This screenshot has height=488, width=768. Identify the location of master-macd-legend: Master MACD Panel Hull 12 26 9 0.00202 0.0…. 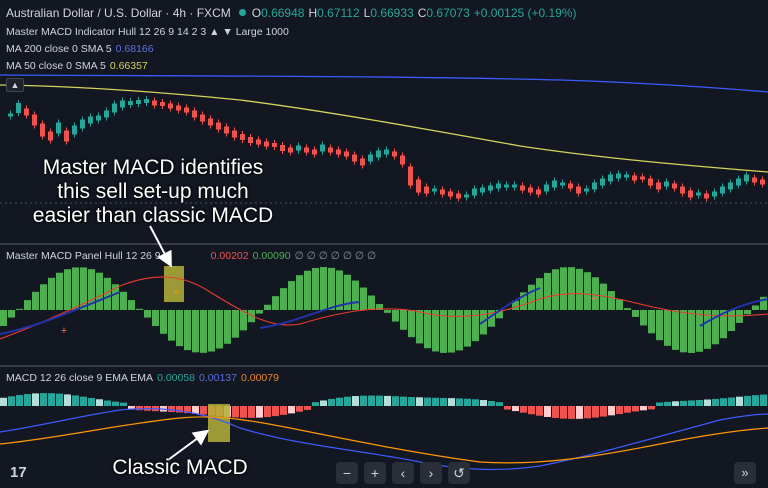
(191, 256).